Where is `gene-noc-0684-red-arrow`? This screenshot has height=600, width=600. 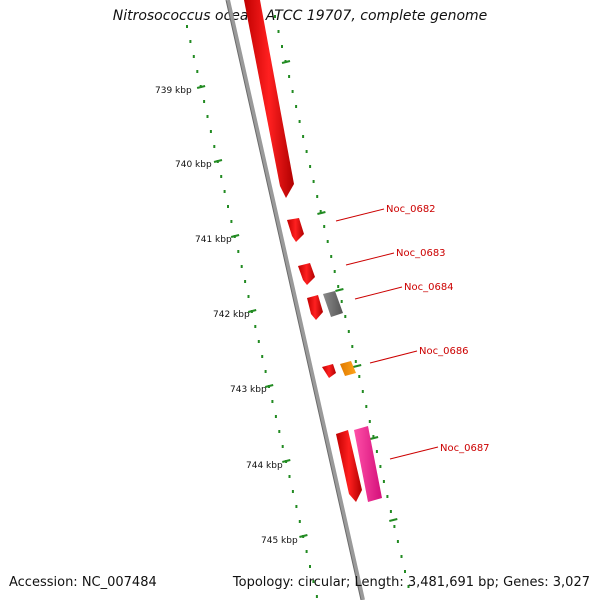
gene-noc-0684-red-arrow is located at coordinates (315, 307).